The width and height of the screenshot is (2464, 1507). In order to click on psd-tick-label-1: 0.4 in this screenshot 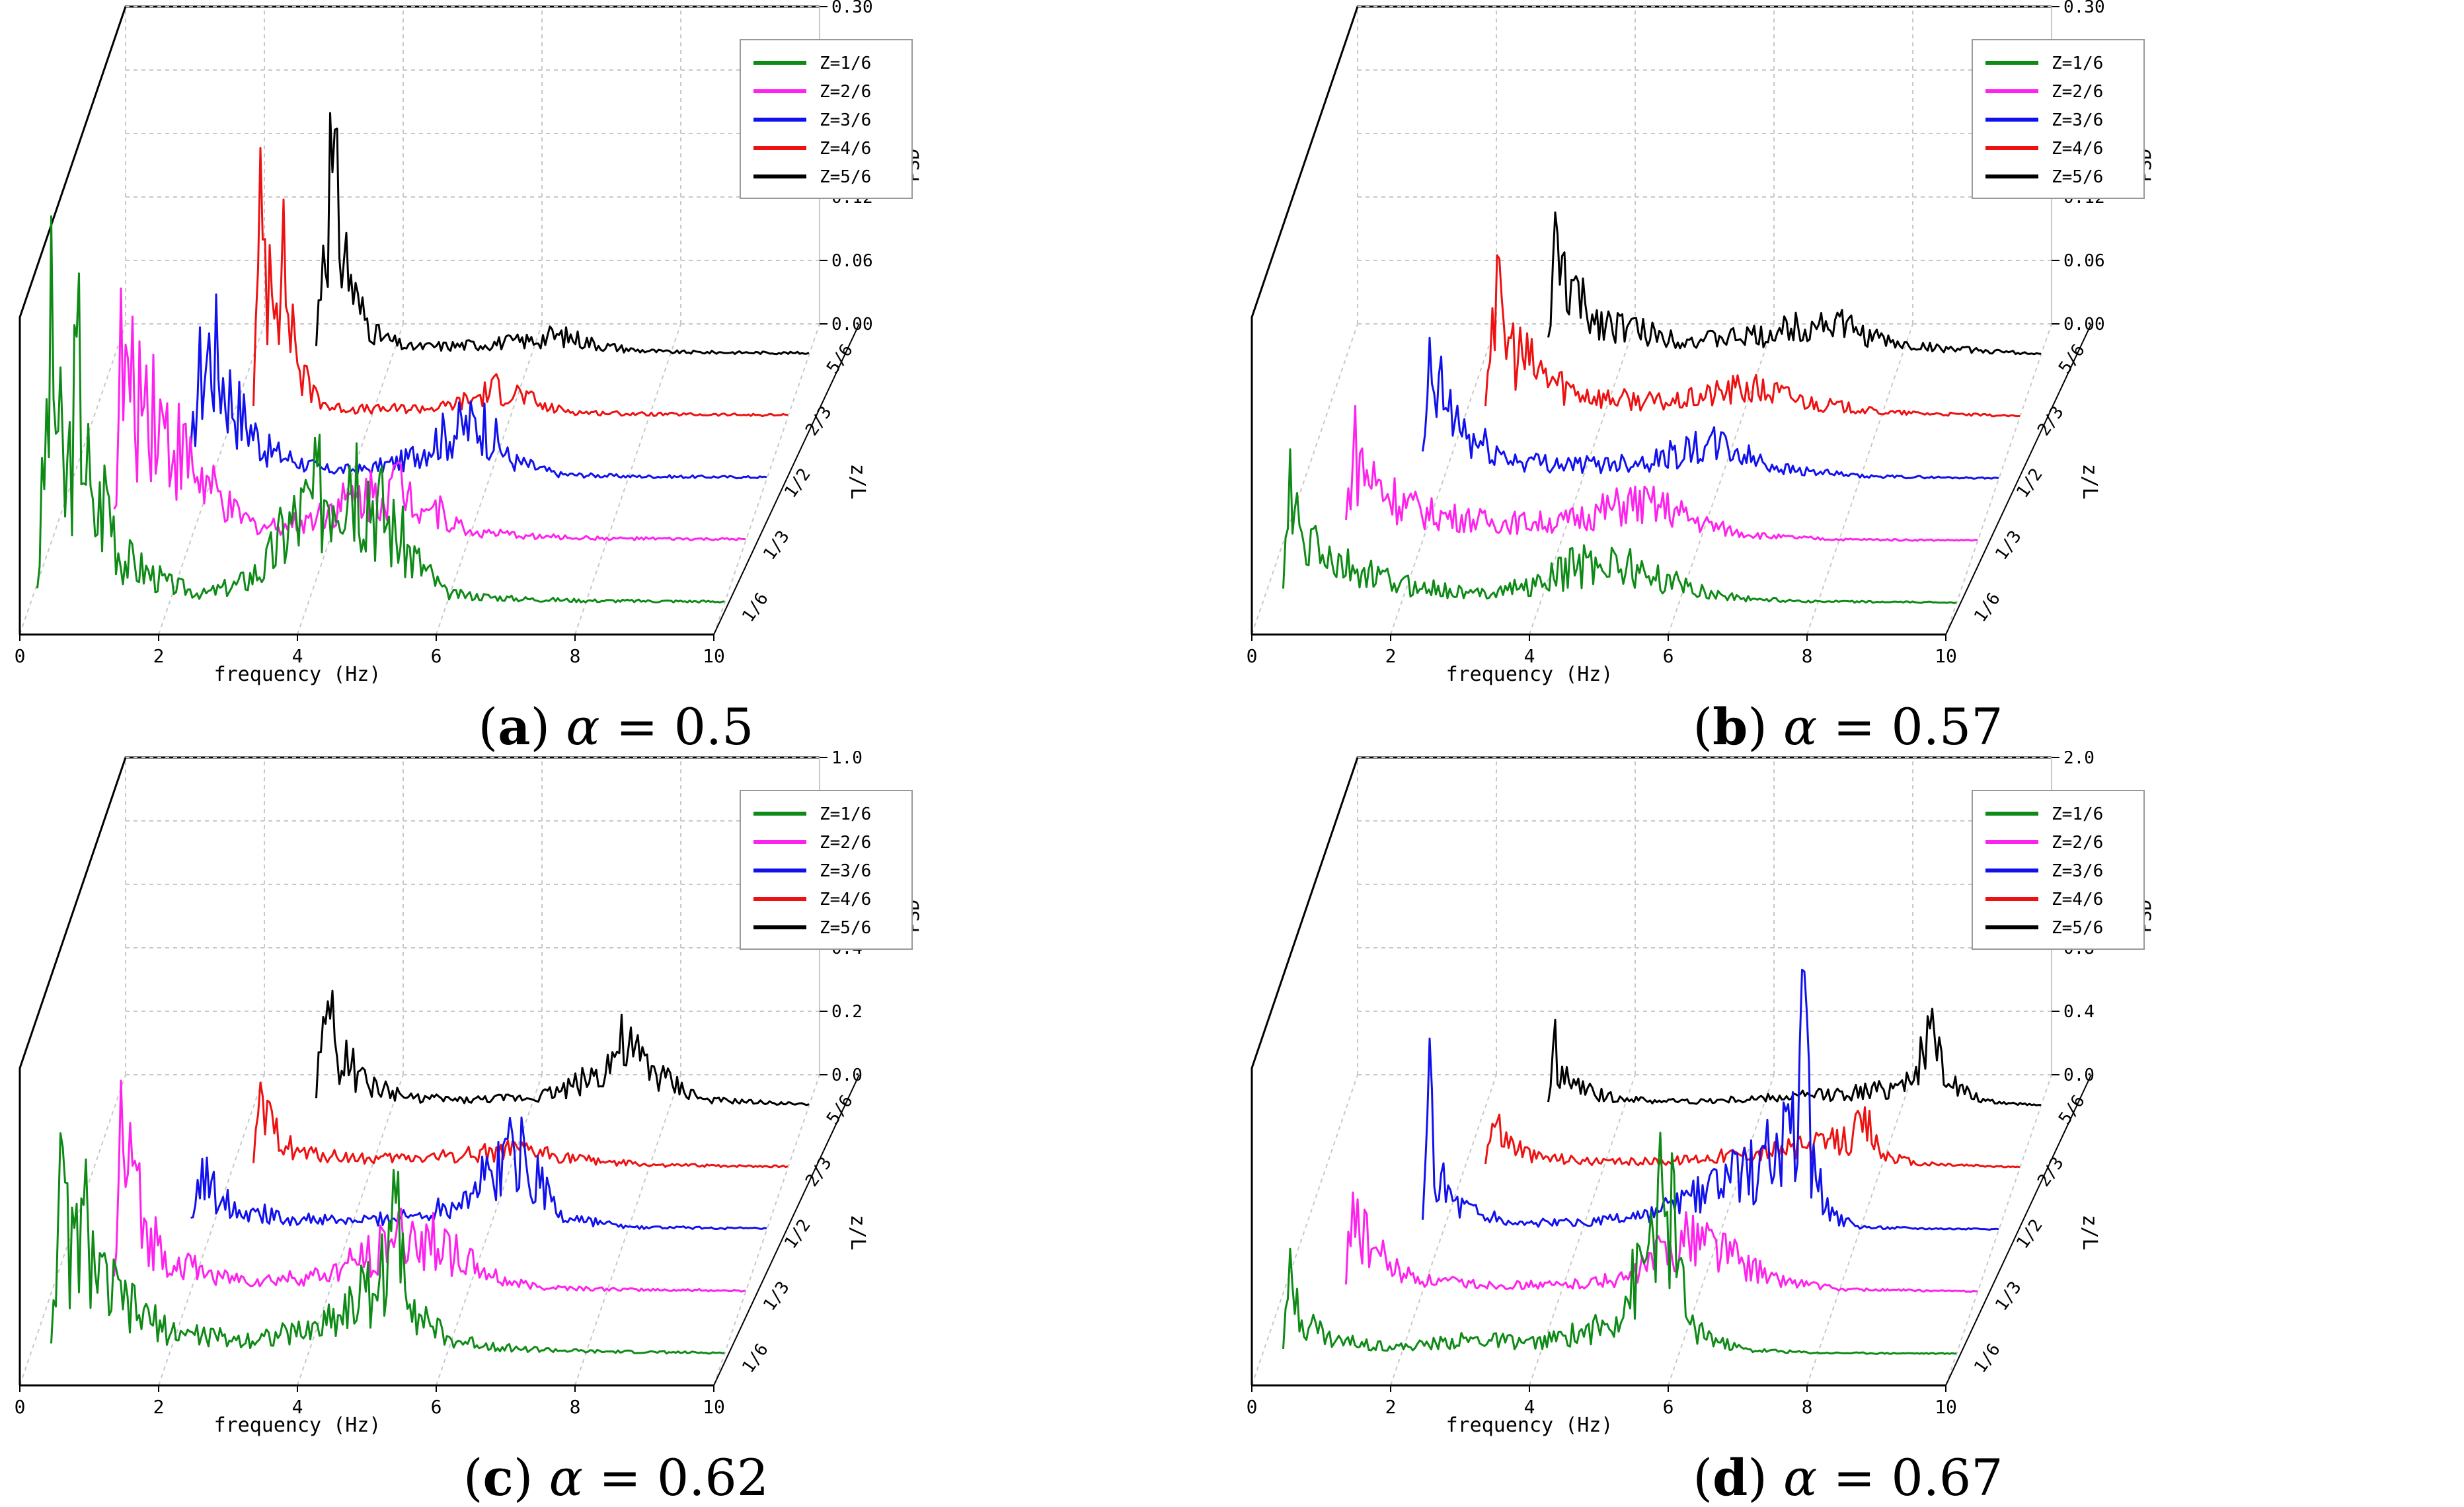, I will do `click(2079, 1012)`.